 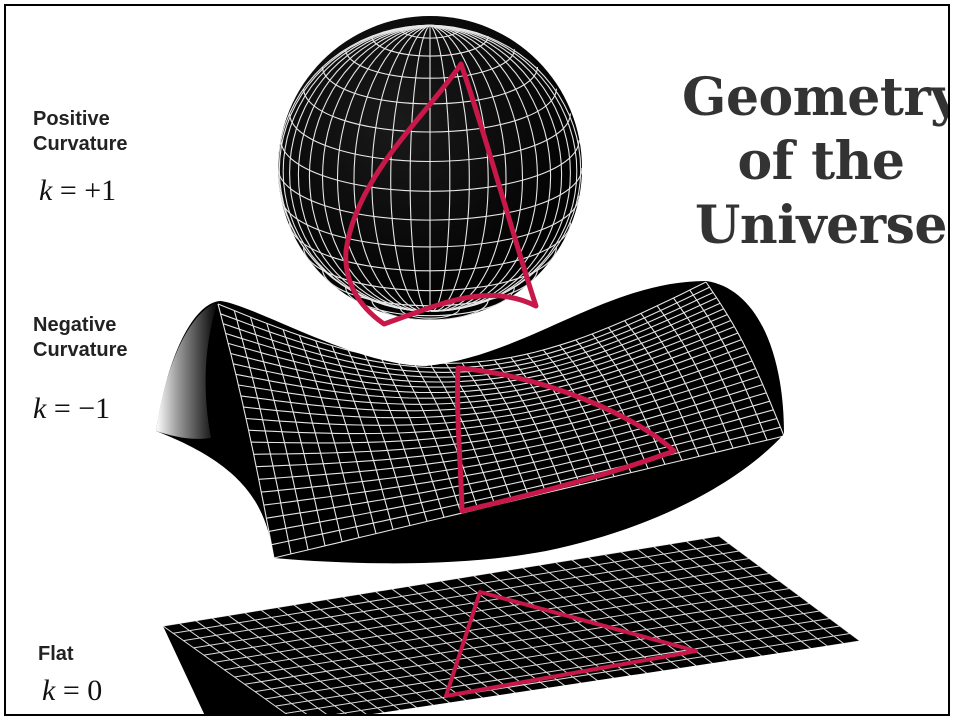 What do you see at coordinates (72, 408) in the screenshot?
I see `negative-k-equation: k = −1` at bounding box center [72, 408].